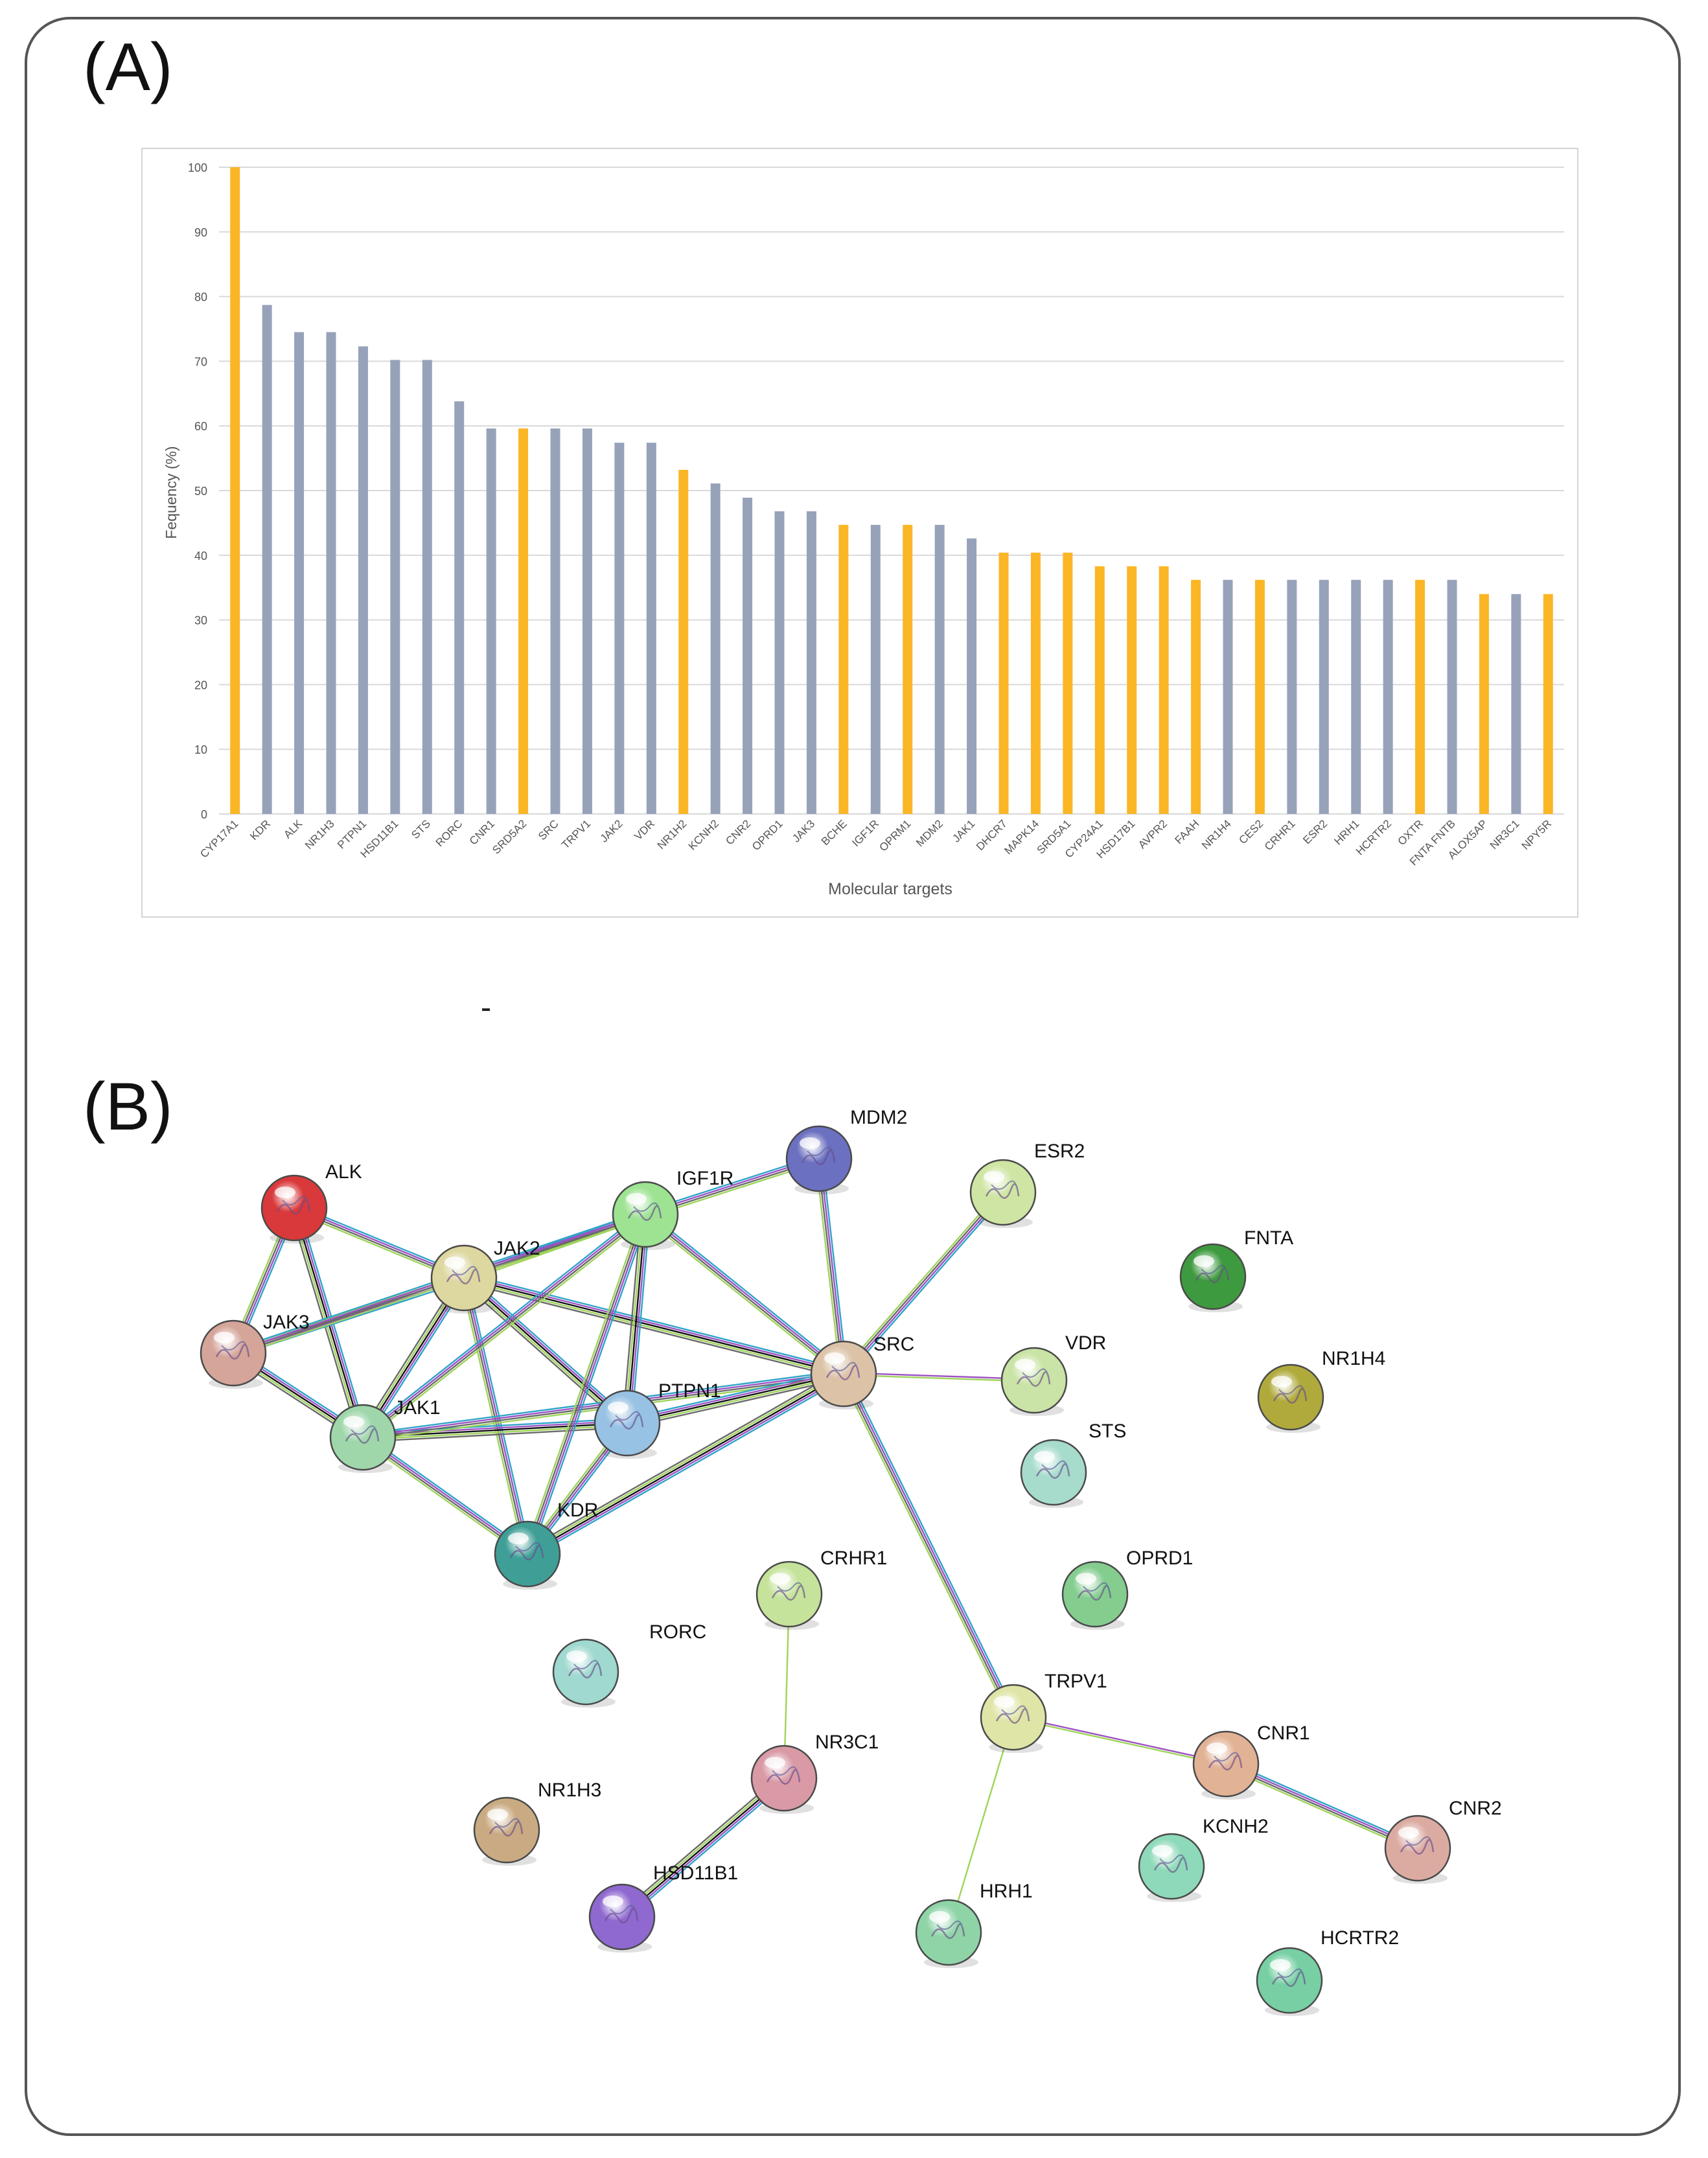 The width and height of the screenshot is (1708, 2158). I want to click on node-kcnh2: KCNH2, so click(1203, 1859).